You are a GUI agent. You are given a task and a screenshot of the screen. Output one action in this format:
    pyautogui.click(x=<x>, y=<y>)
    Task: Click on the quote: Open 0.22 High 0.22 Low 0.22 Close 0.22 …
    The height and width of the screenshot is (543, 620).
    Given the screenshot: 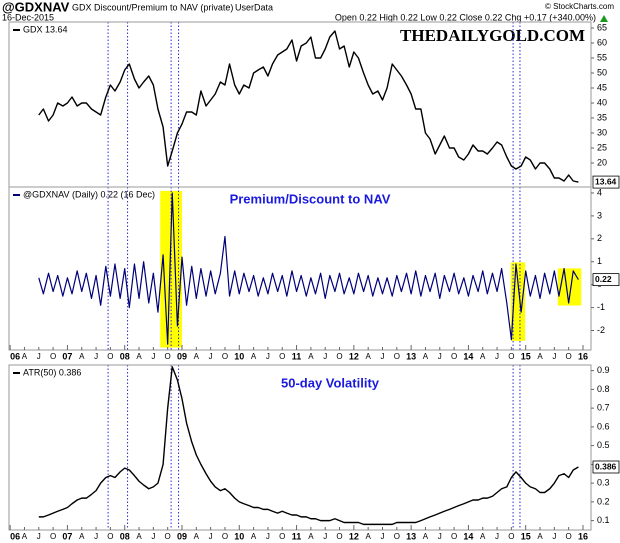 What is the action you would take?
    pyautogui.click(x=465, y=17)
    